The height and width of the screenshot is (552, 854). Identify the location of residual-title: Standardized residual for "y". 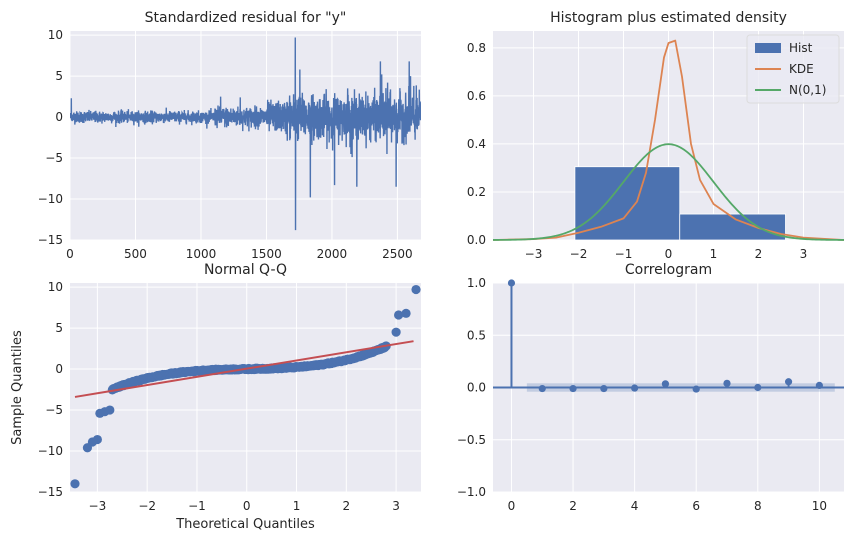
(246, 18).